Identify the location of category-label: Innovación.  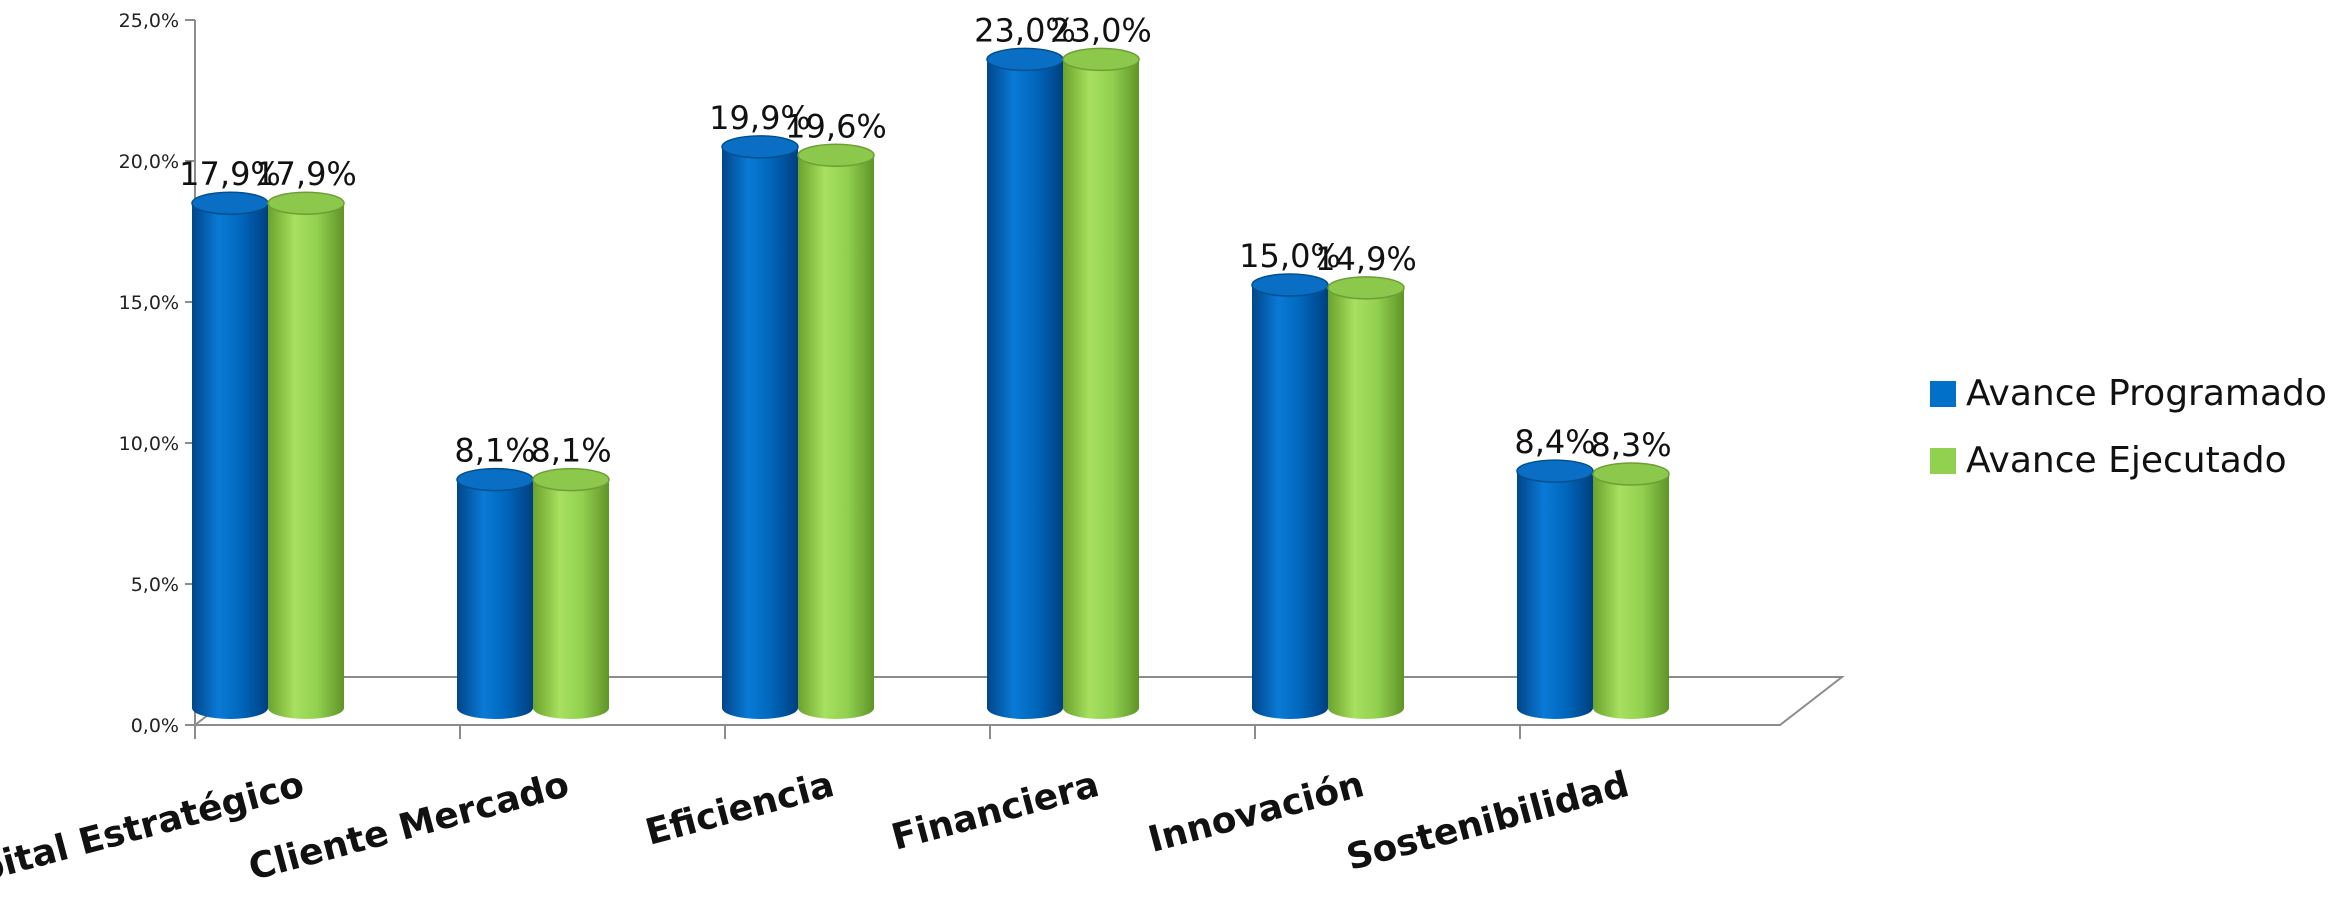
(1256, 812).